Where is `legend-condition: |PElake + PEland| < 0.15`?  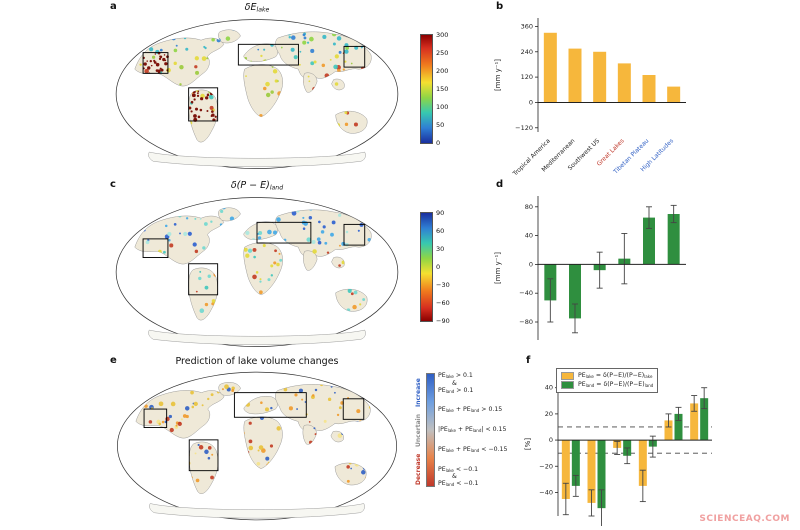 legend-condition: |PElake + PEland| < 0.15 is located at coordinates (486, 430).